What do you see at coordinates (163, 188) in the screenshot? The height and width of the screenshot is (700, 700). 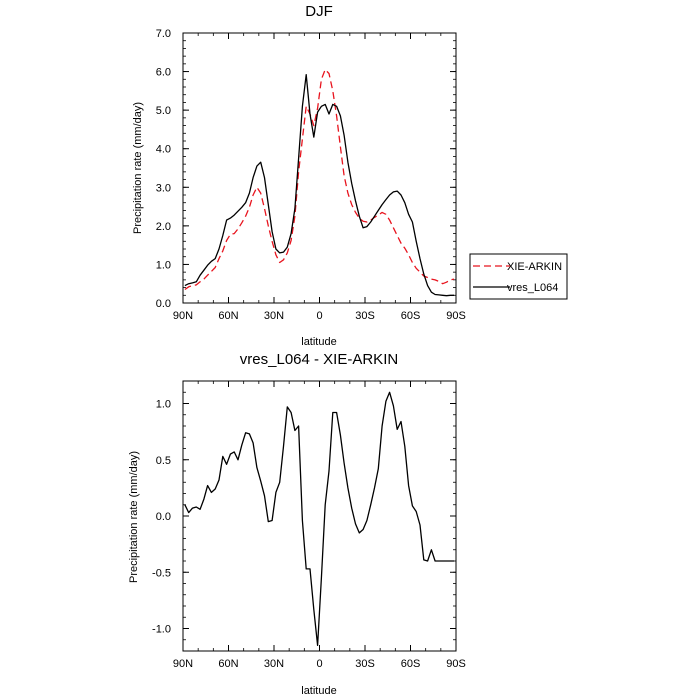 I see `y-tick-label: 3.0` at bounding box center [163, 188].